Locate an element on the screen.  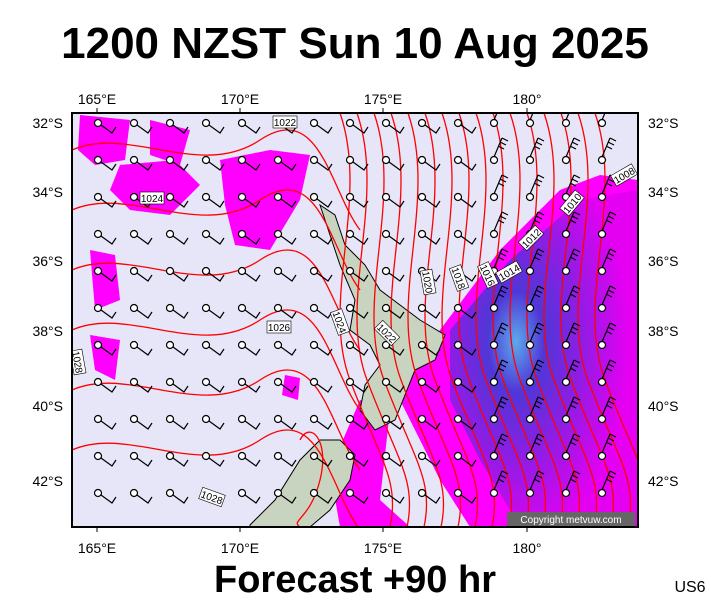
copyright: Copyright metvuw.com is located at coordinates (570, 520).